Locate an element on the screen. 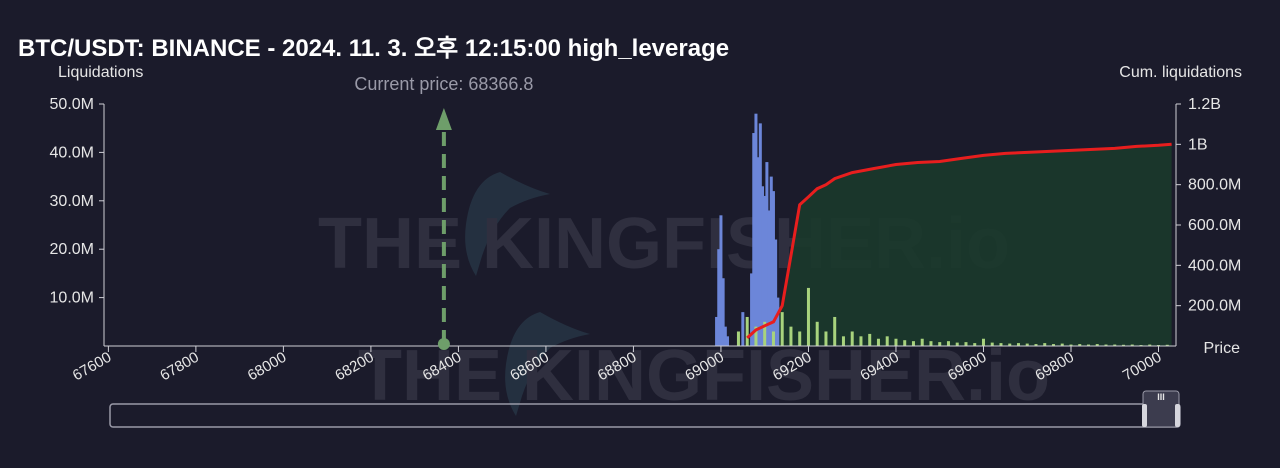 The image size is (1280, 468). cumulative-liquidation-line is located at coordinates (959, 241).